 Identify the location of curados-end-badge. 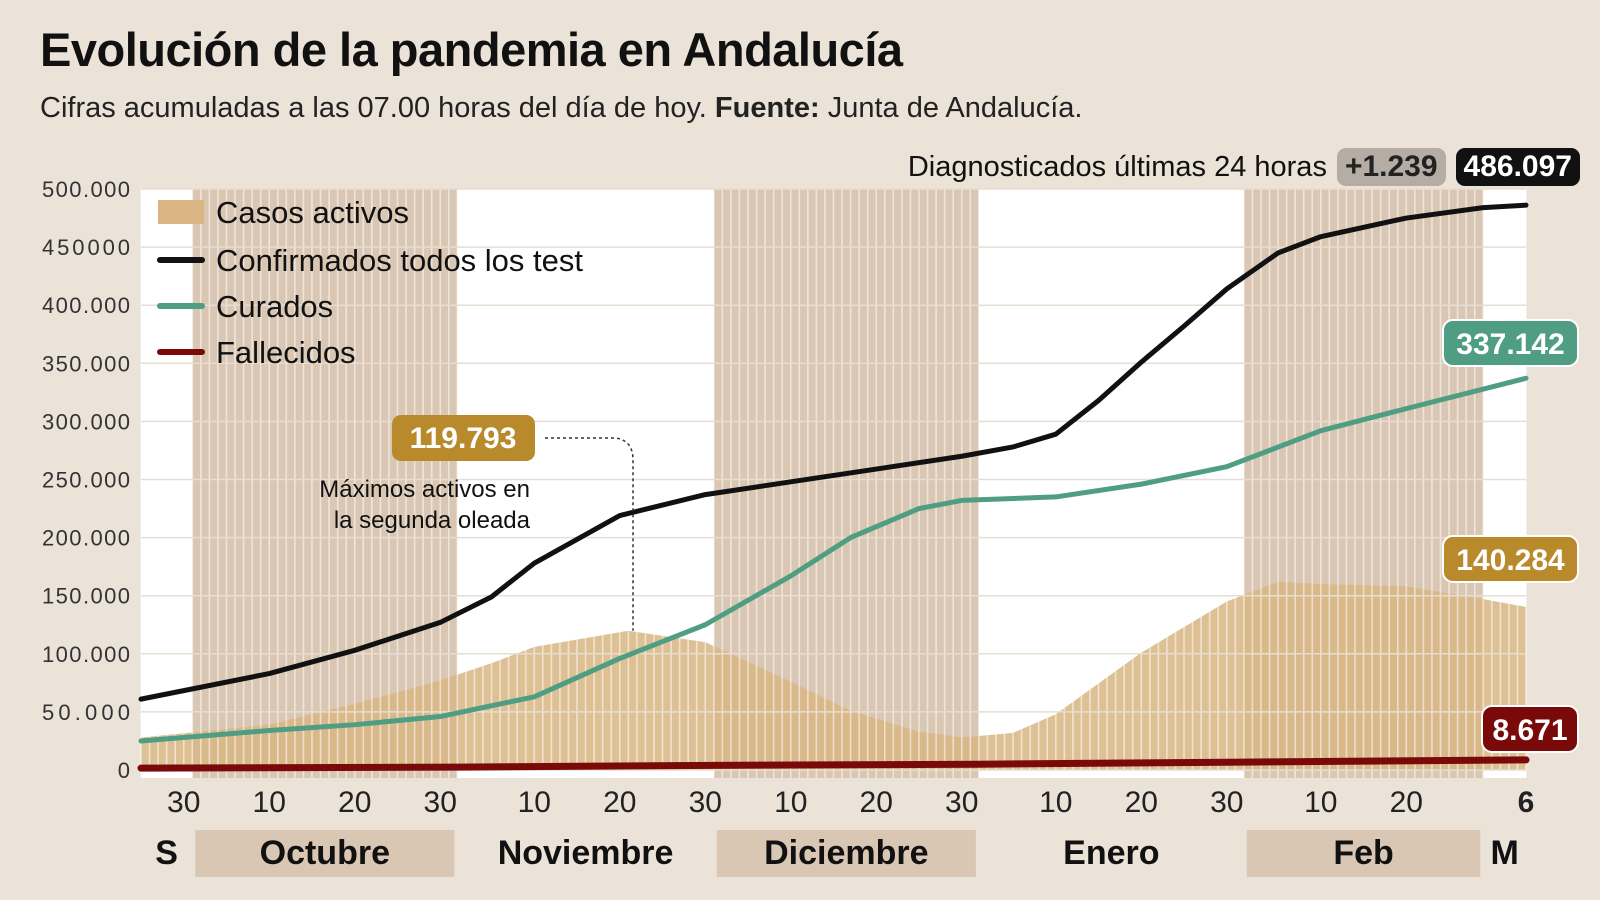
(1510, 343).